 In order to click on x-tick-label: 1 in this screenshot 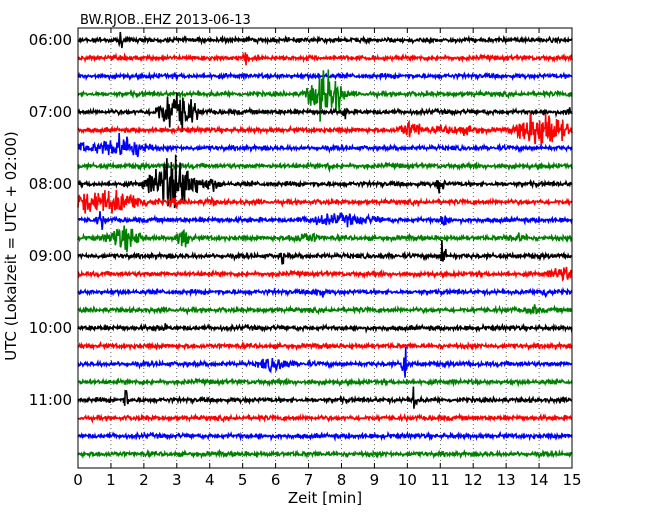, I will do `click(111, 480)`.